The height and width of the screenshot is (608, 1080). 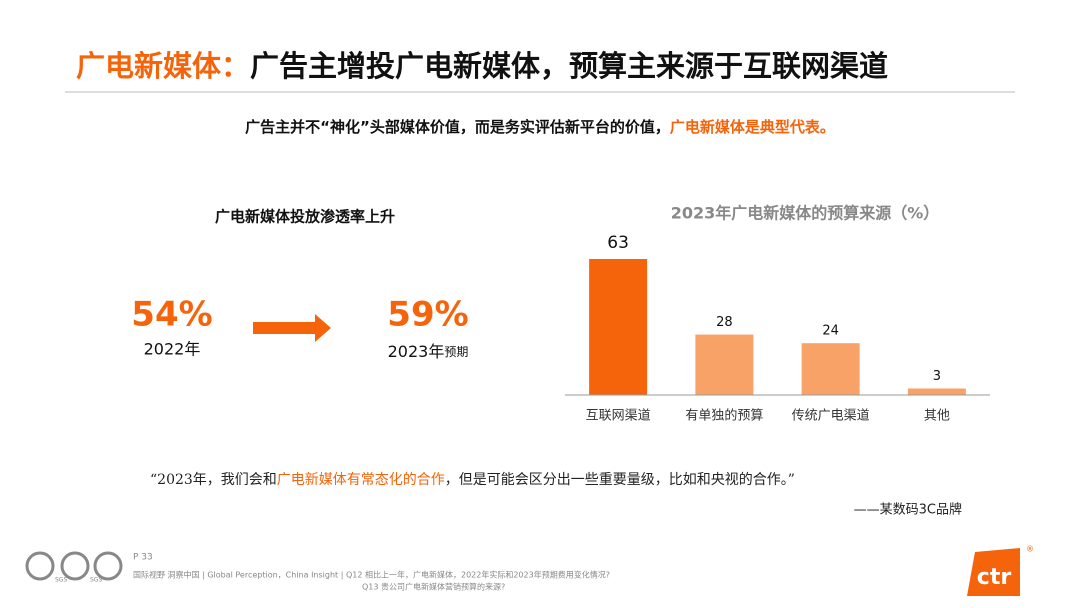 I want to click on title: 广电新媒体：广告主增投广电新媒体，预算主来源于互联网渠道, so click(x=482, y=66).